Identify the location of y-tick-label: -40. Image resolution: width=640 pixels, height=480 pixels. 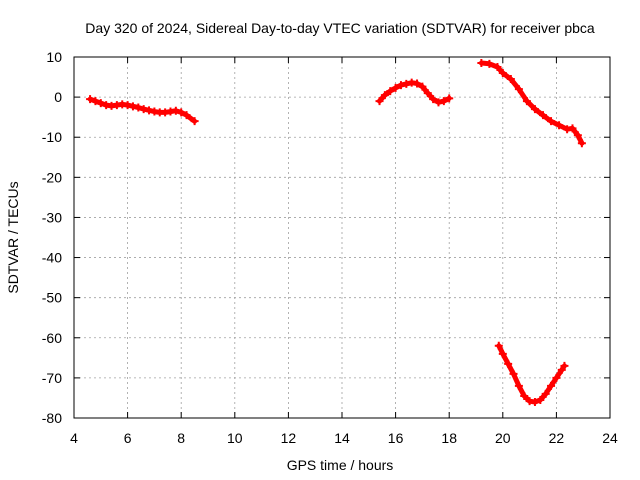
(52, 258).